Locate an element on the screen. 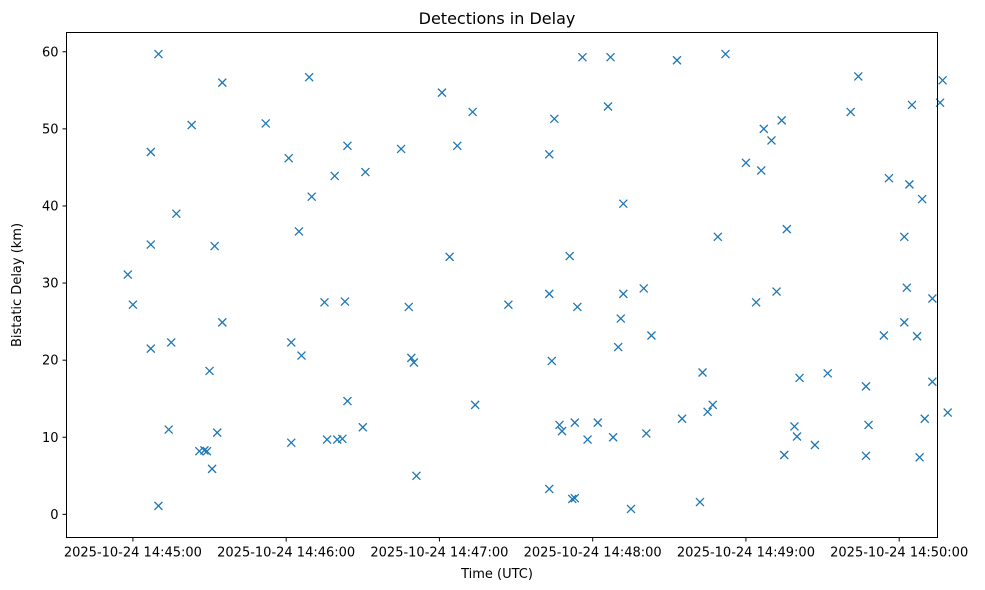  x-tick-label: 2025-10-24 14:50:00 is located at coordinates (899, 553).